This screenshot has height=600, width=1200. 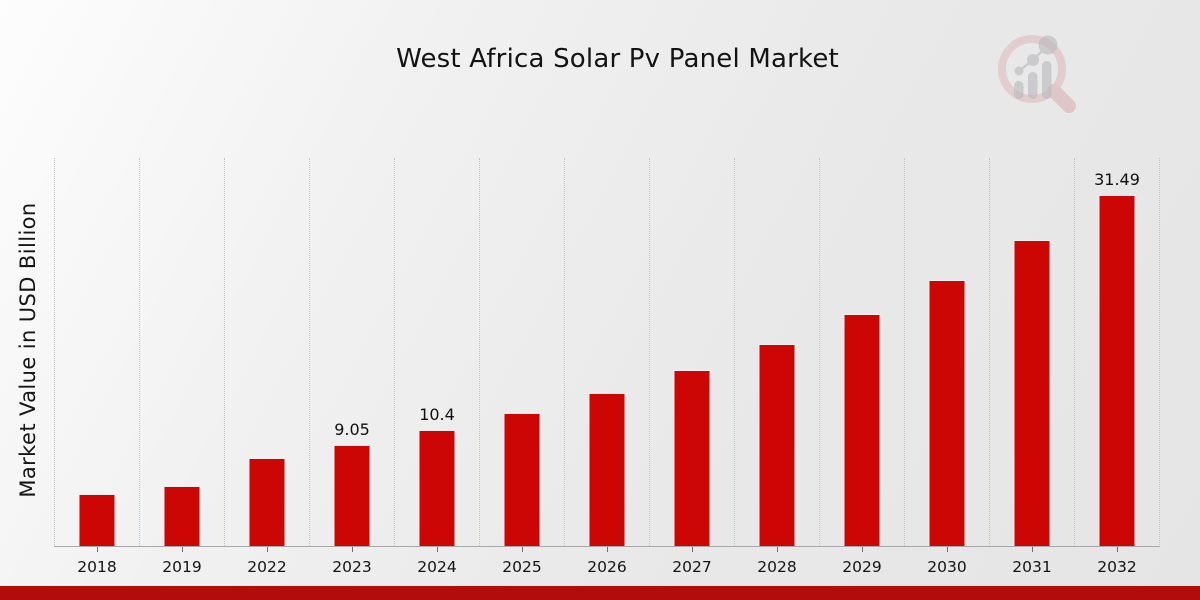 I want to click on bar-2023, so click(x=352, y=495).